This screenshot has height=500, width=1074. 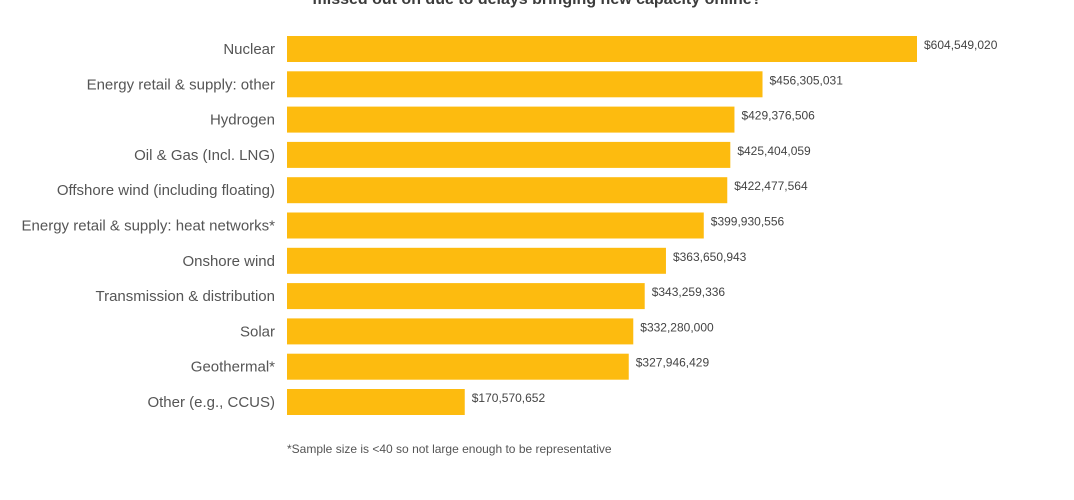 What do you see at coordinates (166, 190) in the screenshot?
I see `category-label: Offshore wind (including floating)` at bounding box center [166, 190].